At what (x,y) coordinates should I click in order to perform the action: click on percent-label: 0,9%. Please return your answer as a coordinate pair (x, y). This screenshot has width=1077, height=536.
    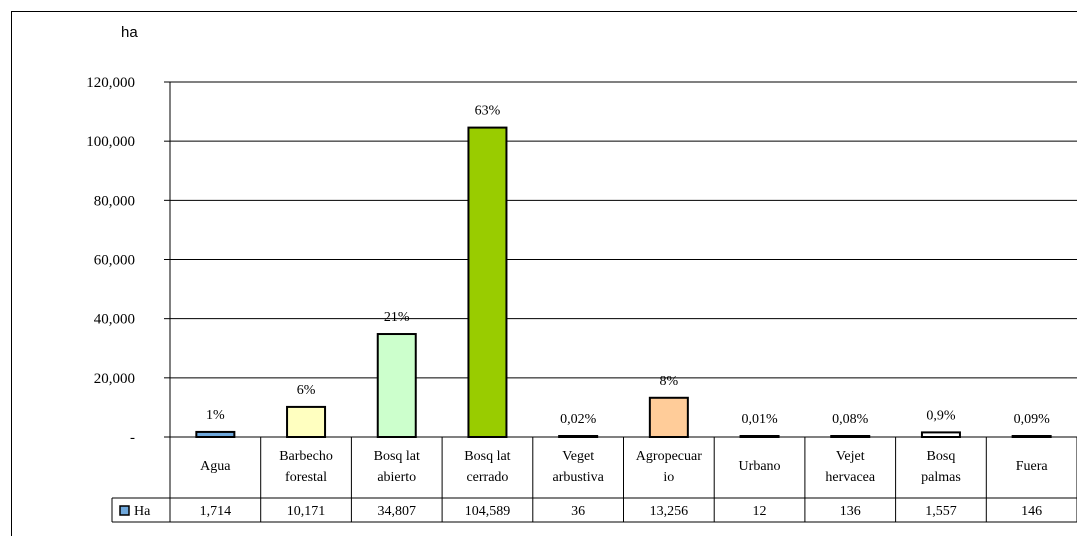
    Looking at the image, I should click on (941, 415).